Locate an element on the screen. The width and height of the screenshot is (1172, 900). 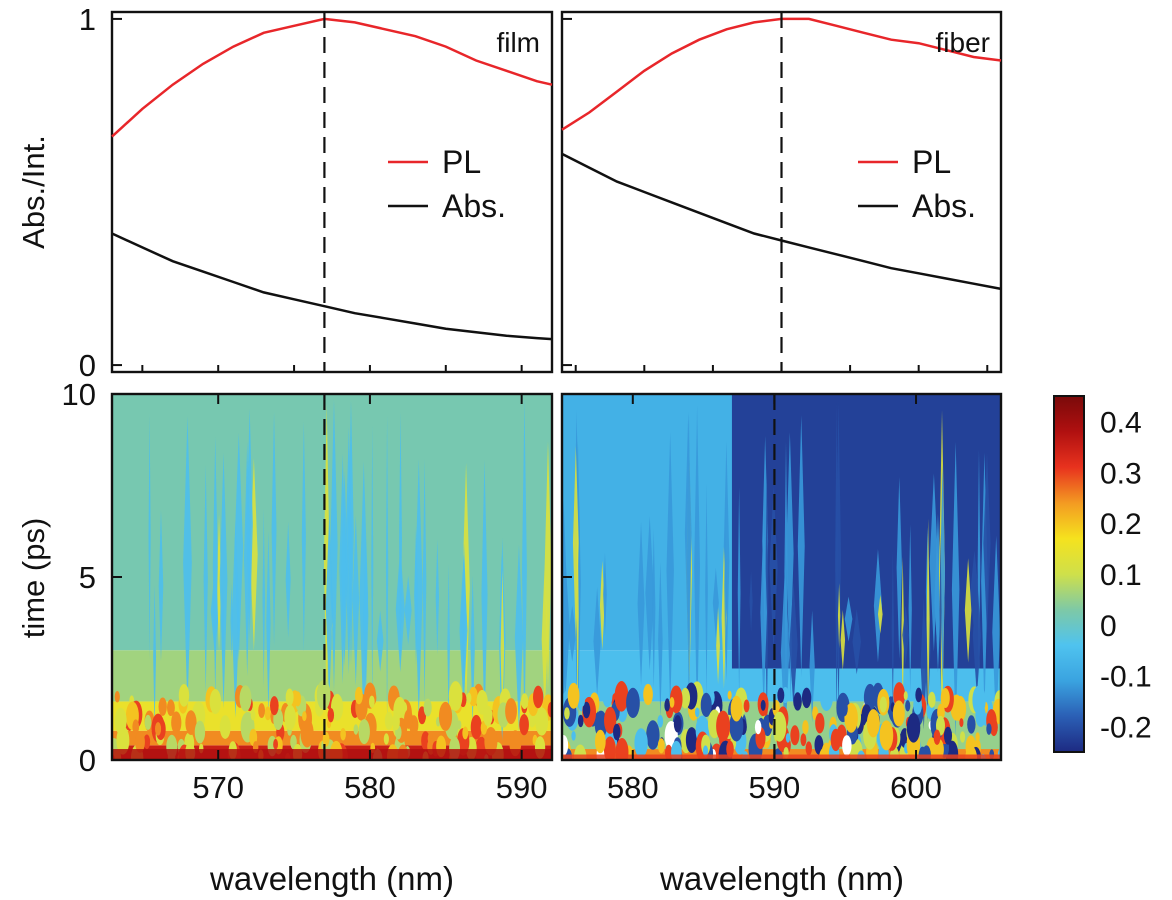
tick-label: 5 is located at coordinates (87, 577).